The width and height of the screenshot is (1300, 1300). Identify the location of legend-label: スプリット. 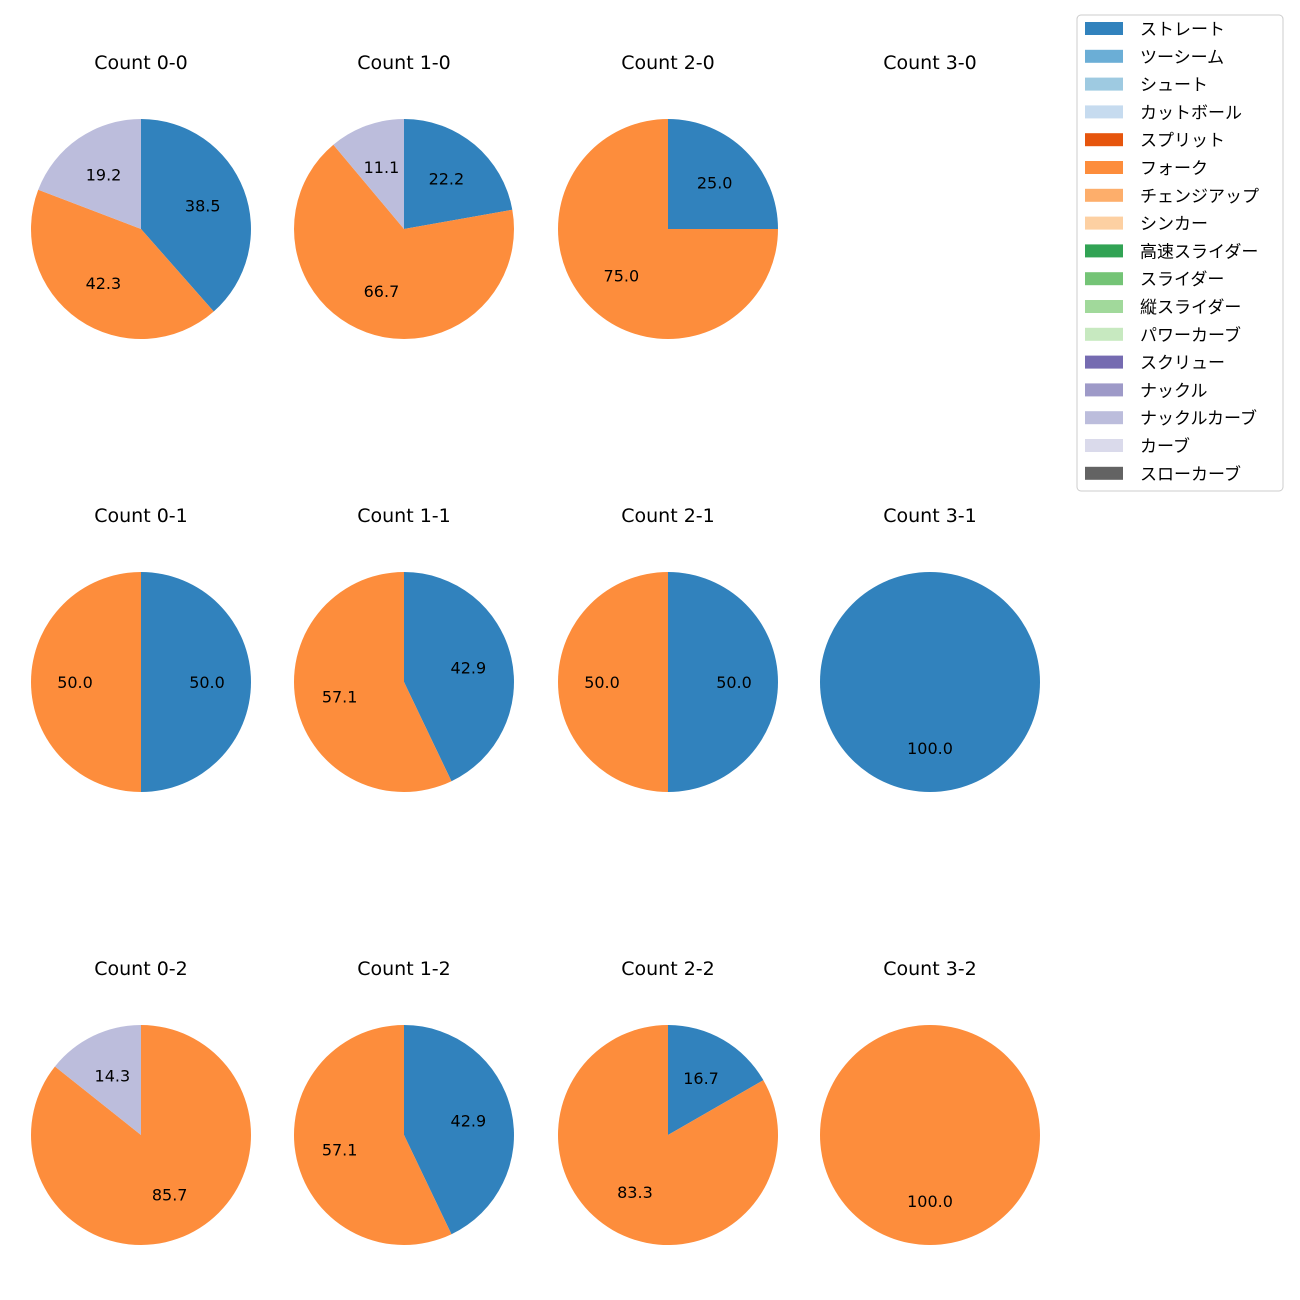
(1182, 141).